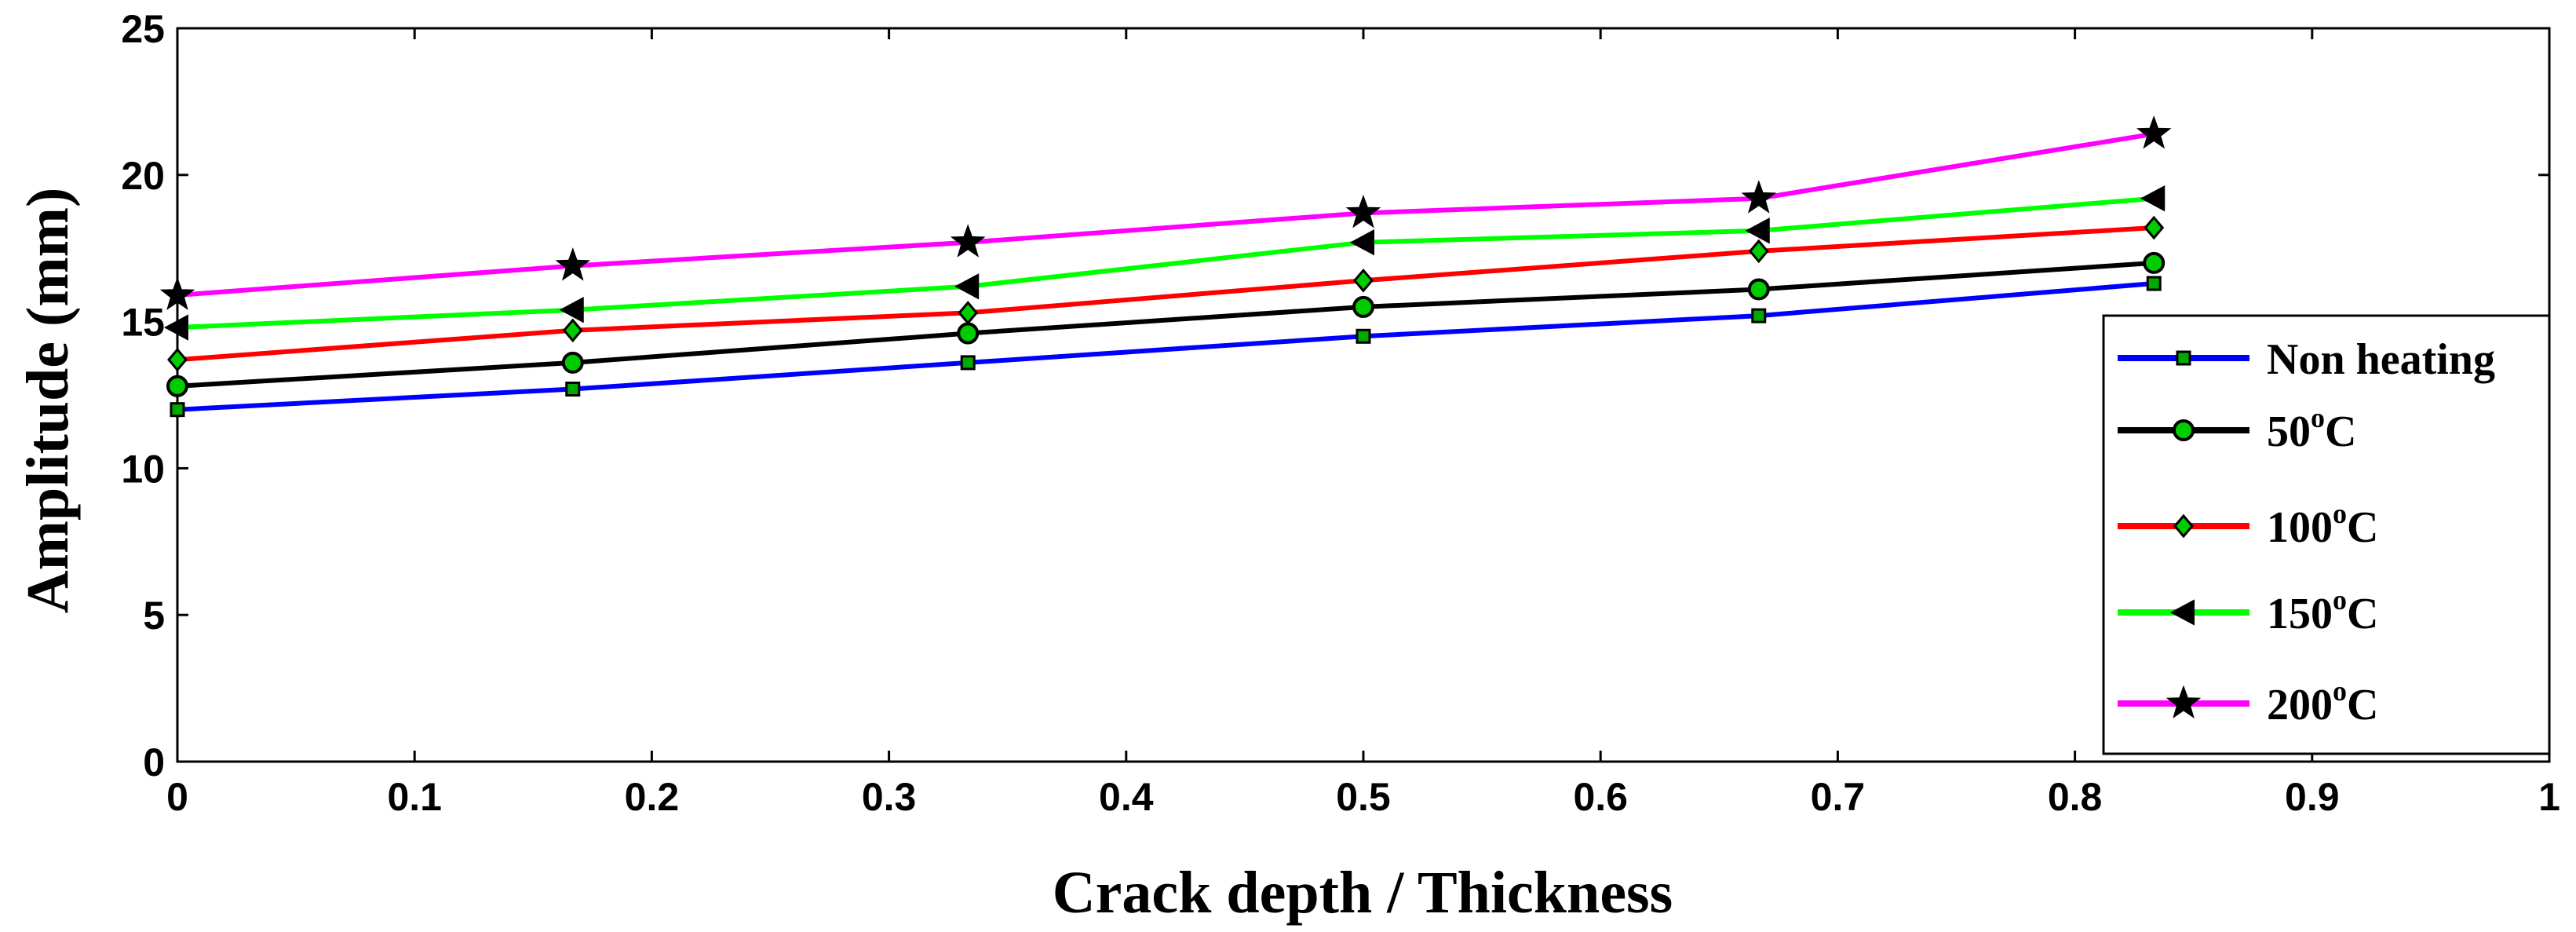 The width and height of the screenshot is (2576, 932). Describe the element at coordinates (1363, 797) in the screenshot. I see `x-tick-label: 0.5` at that location.